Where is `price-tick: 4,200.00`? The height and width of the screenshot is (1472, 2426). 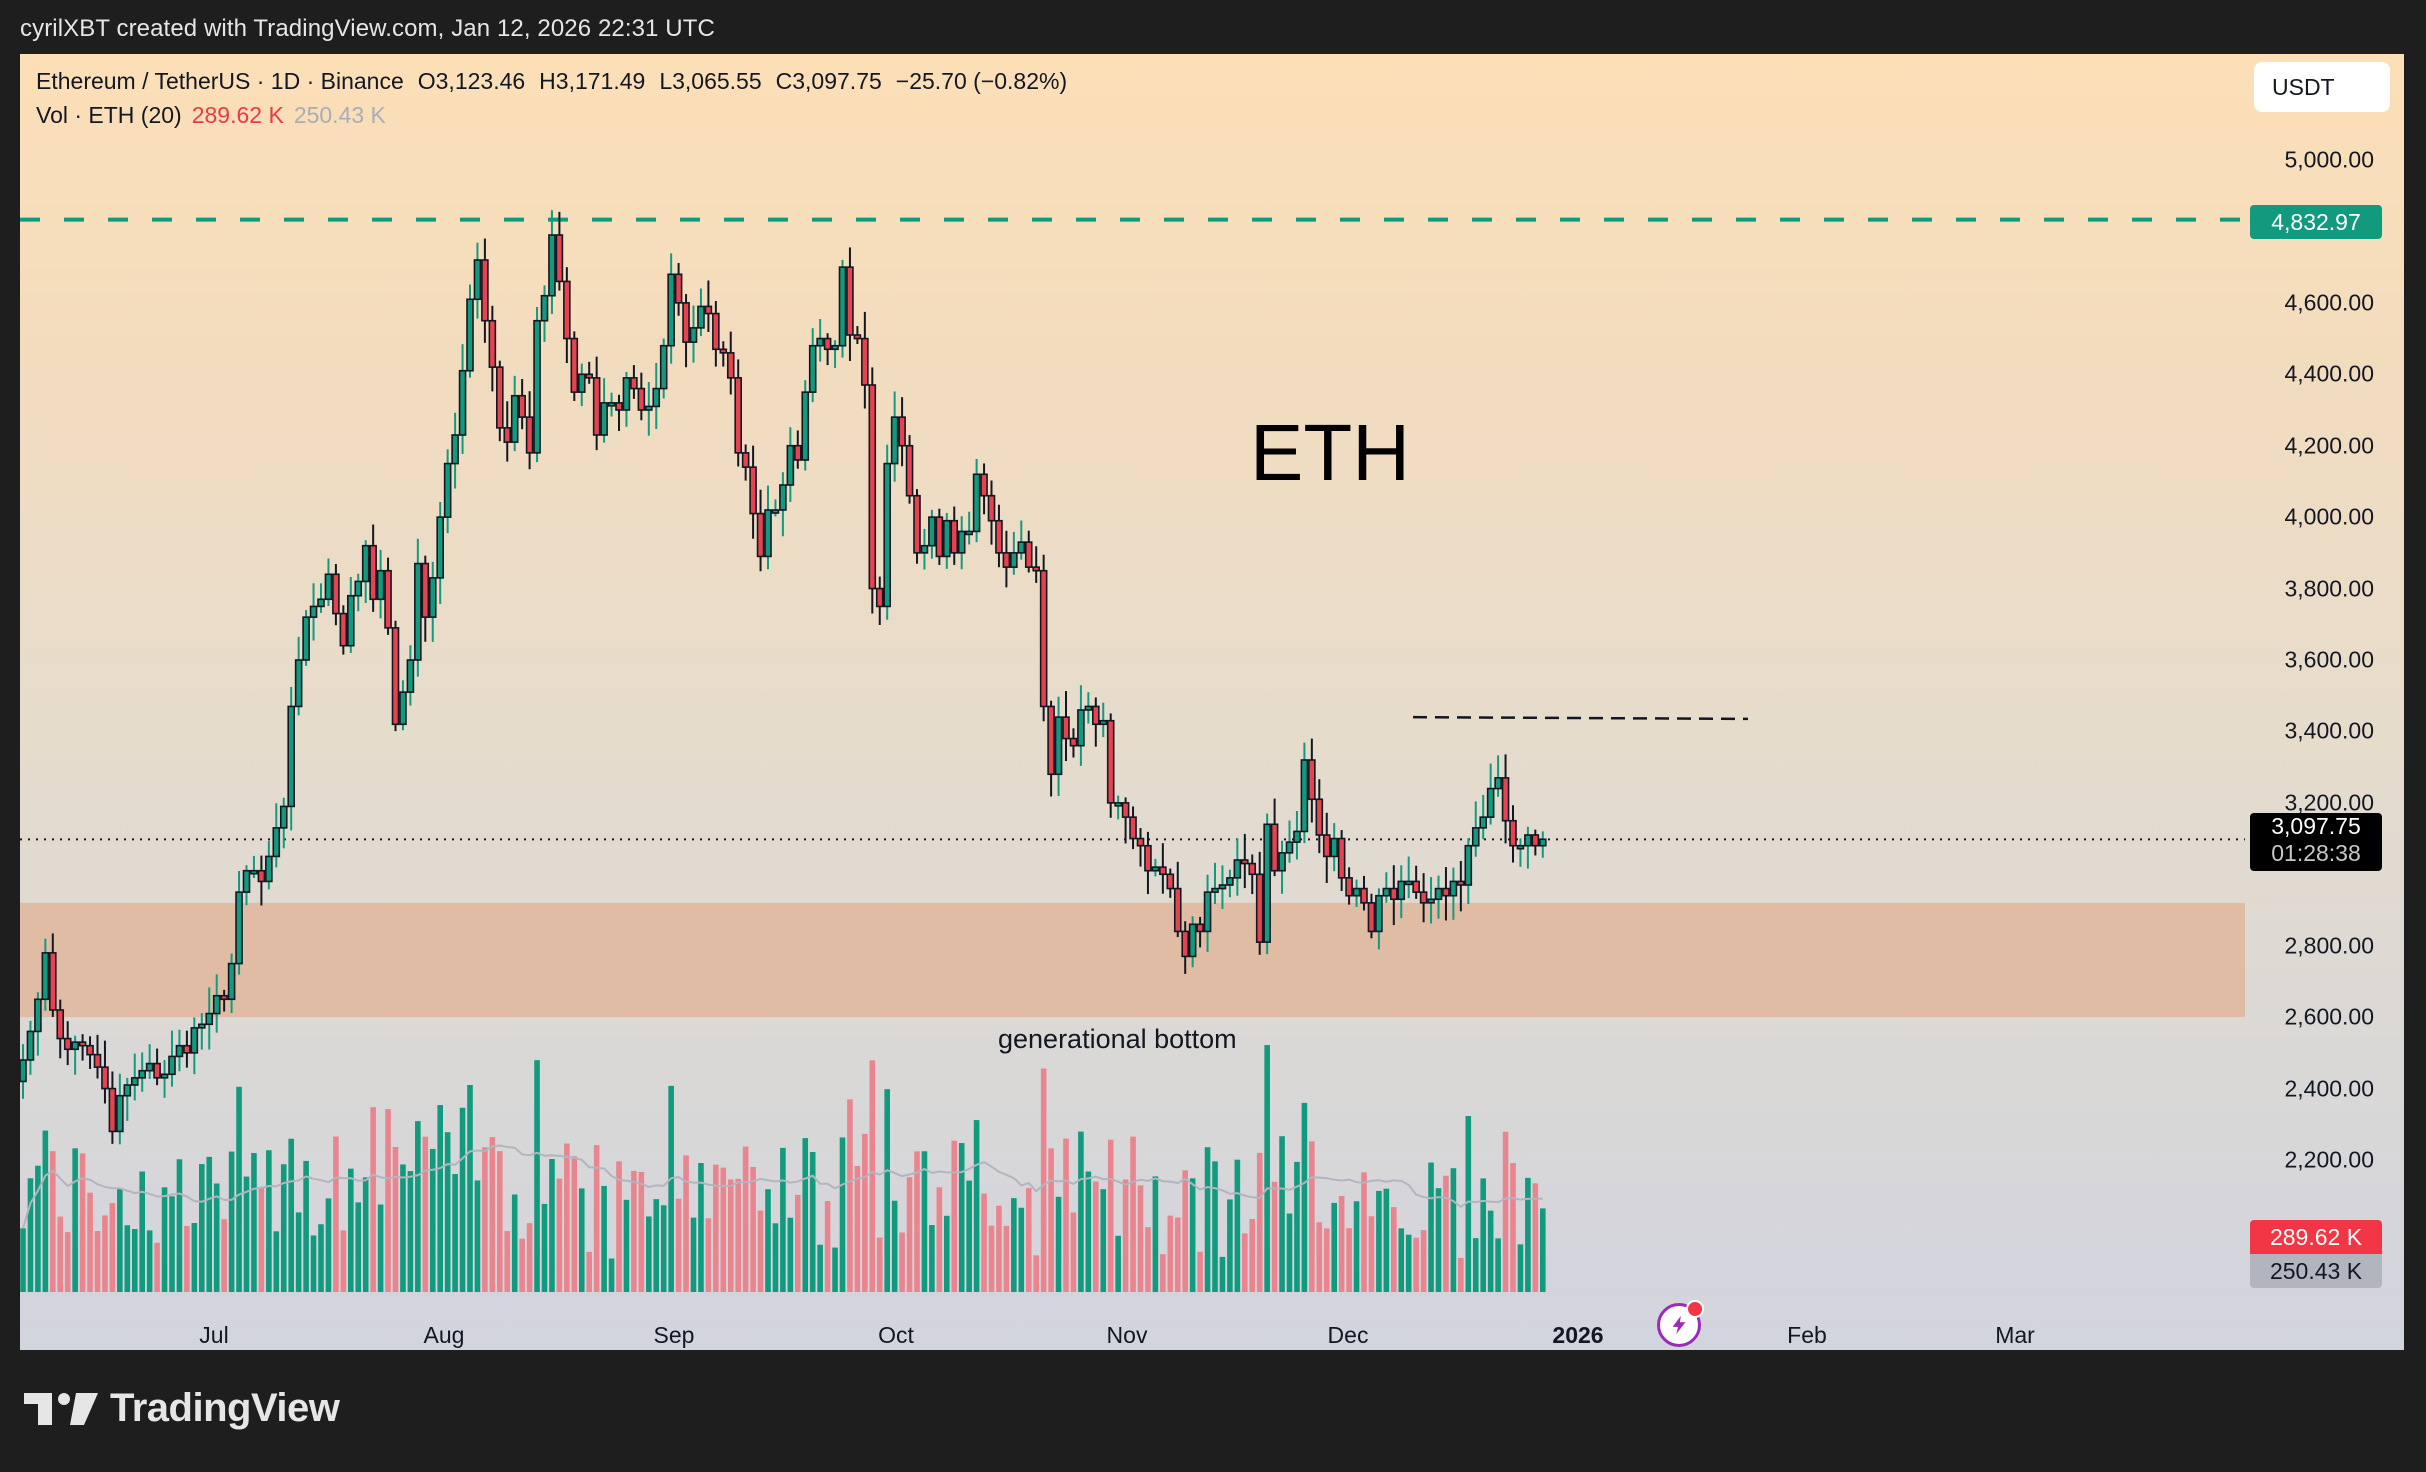
price-tick: 4,200.00 is located at coordinates (2329, 445).